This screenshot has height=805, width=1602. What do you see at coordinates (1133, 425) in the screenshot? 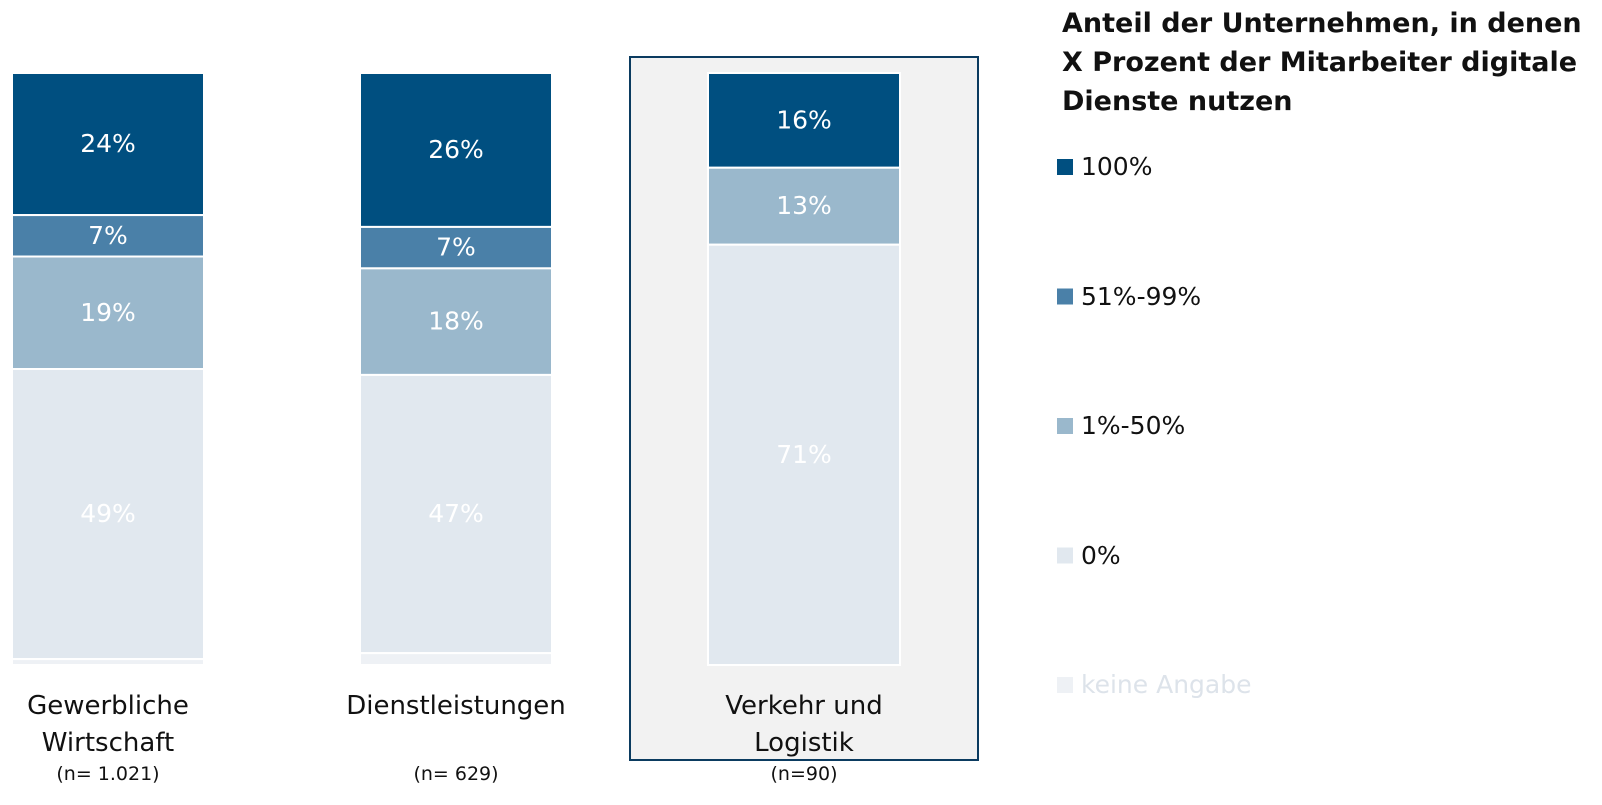
I see `legend-label: 1%-50%` at bounding box center [1133, 425].